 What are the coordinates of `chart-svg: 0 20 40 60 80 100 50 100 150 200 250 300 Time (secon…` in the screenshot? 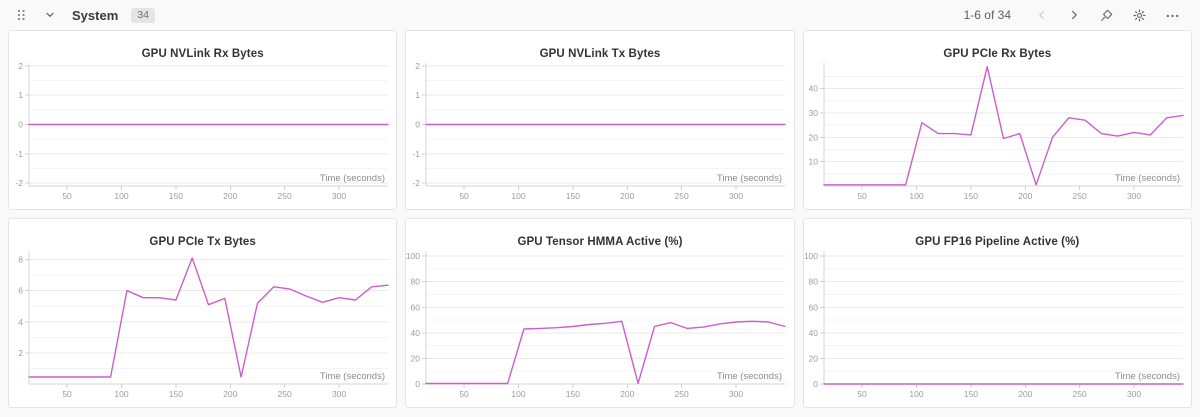 It's located at (596, 325).